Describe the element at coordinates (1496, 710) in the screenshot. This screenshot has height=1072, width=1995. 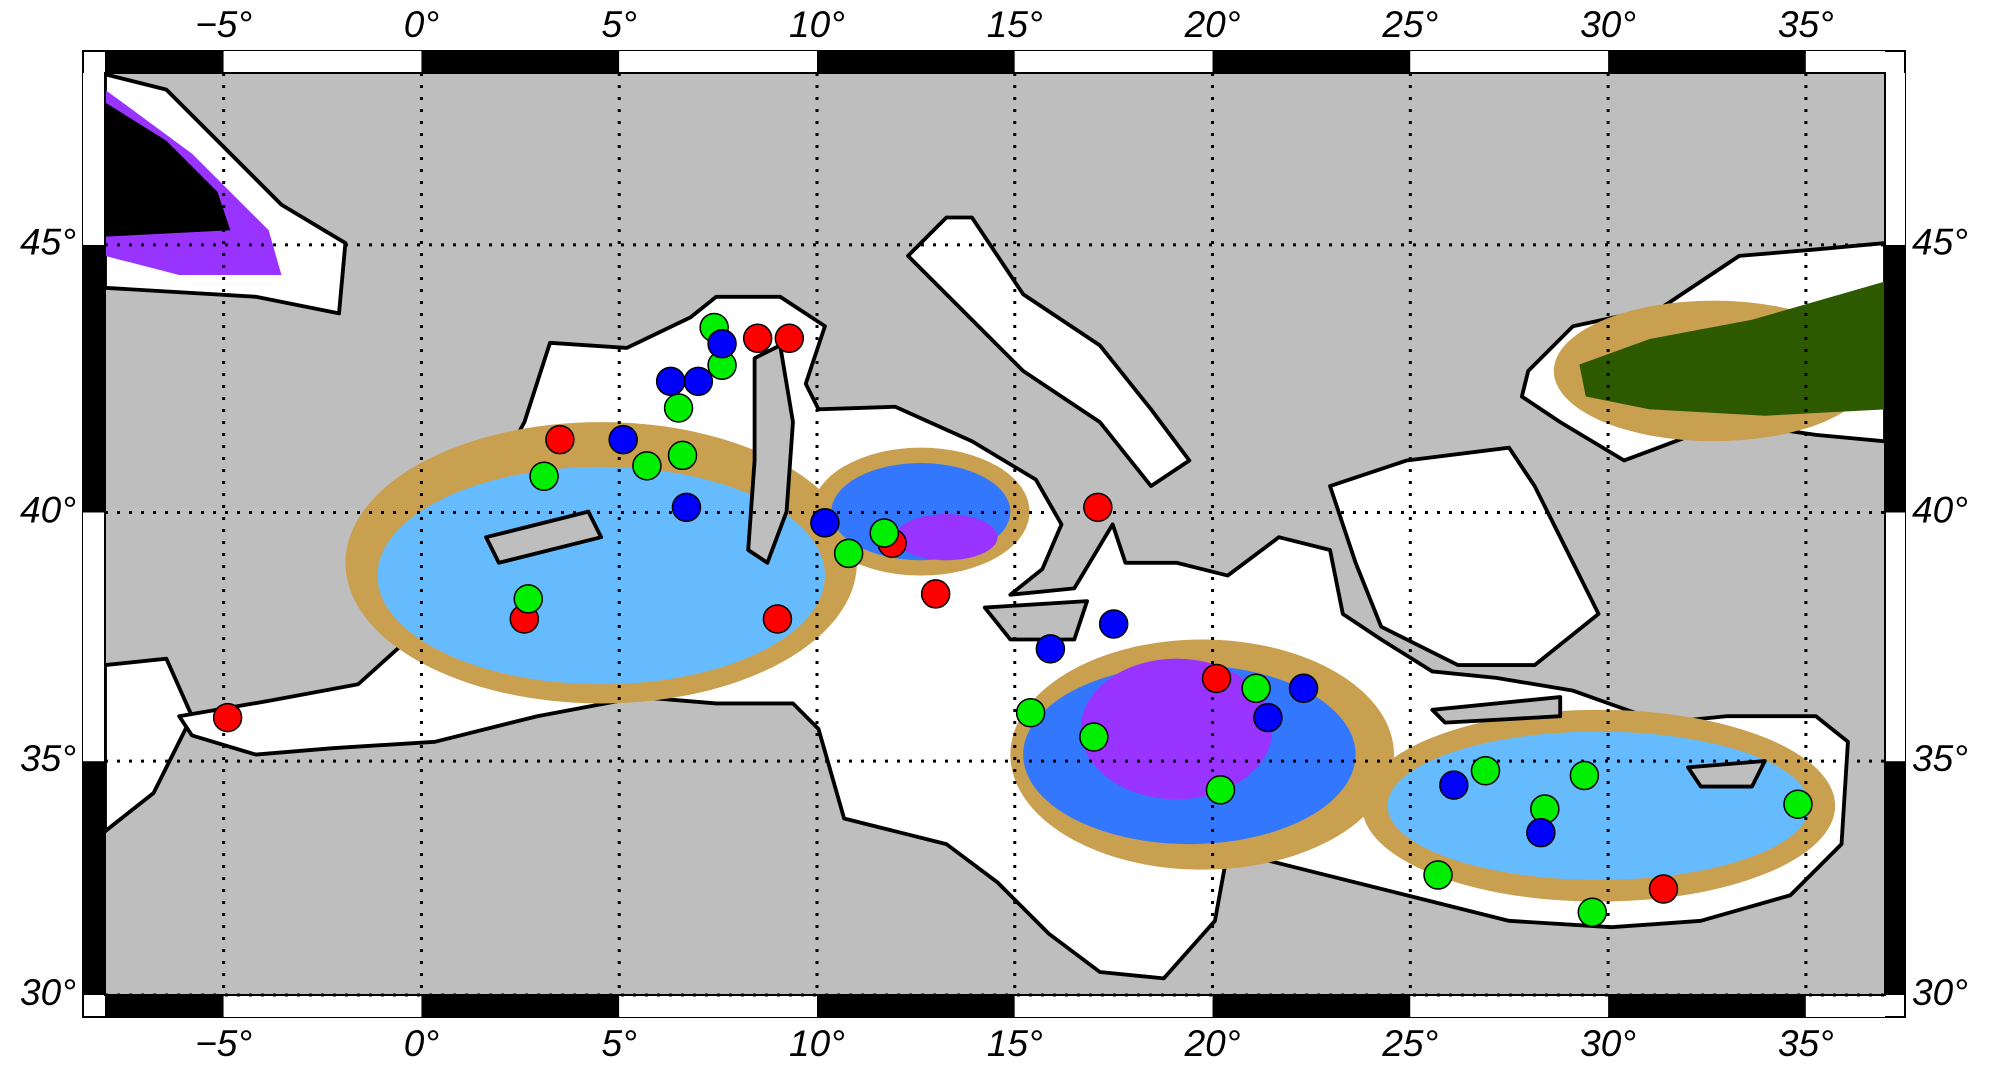
I see `crete` at that location.